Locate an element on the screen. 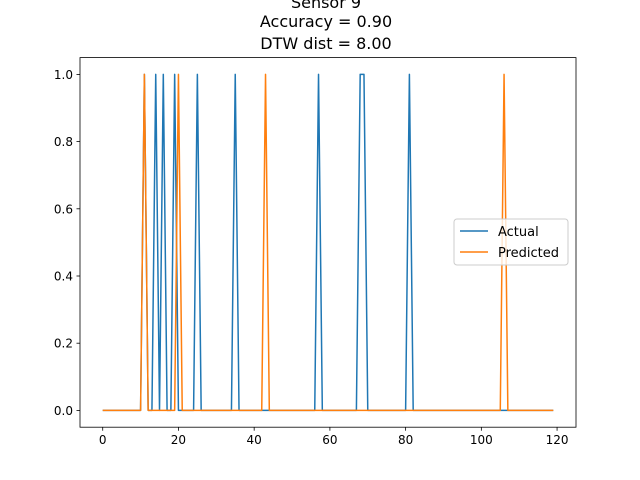 The image size is (640, 480). y-tick-label: 0.0 is located at coordinates (63, 411).